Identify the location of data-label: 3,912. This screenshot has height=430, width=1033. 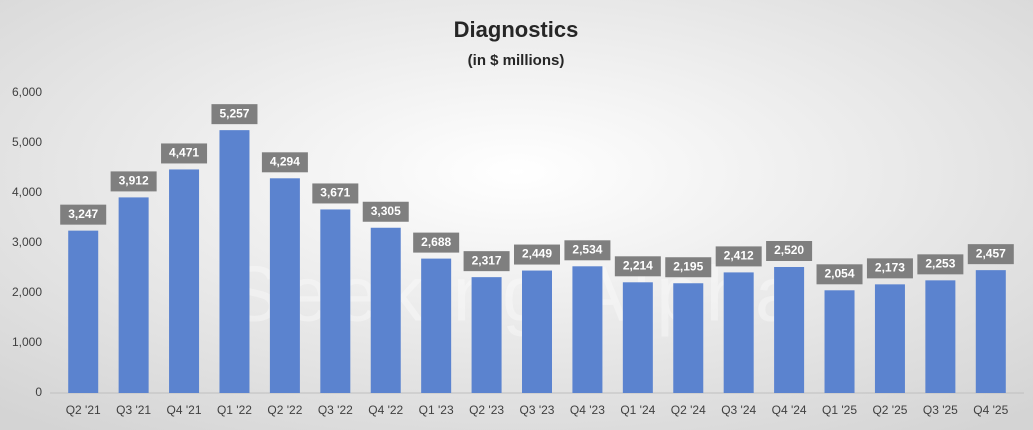
(134, 181).